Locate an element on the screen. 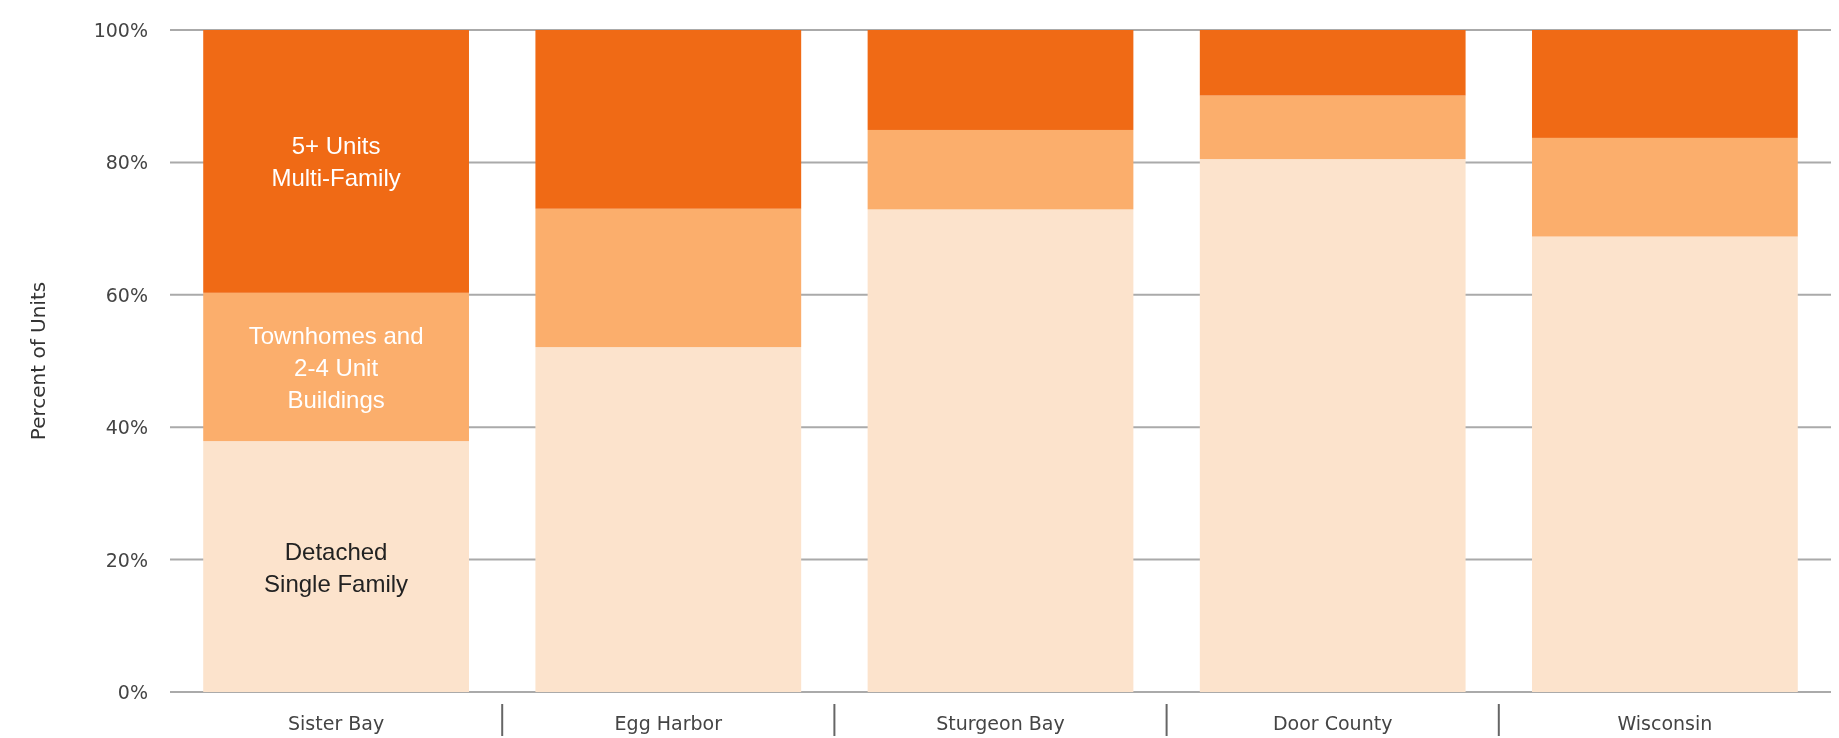 This screenshot has width=1839, height=738. y-axis-title: Percent of Units is located at coordinates (38, 361).